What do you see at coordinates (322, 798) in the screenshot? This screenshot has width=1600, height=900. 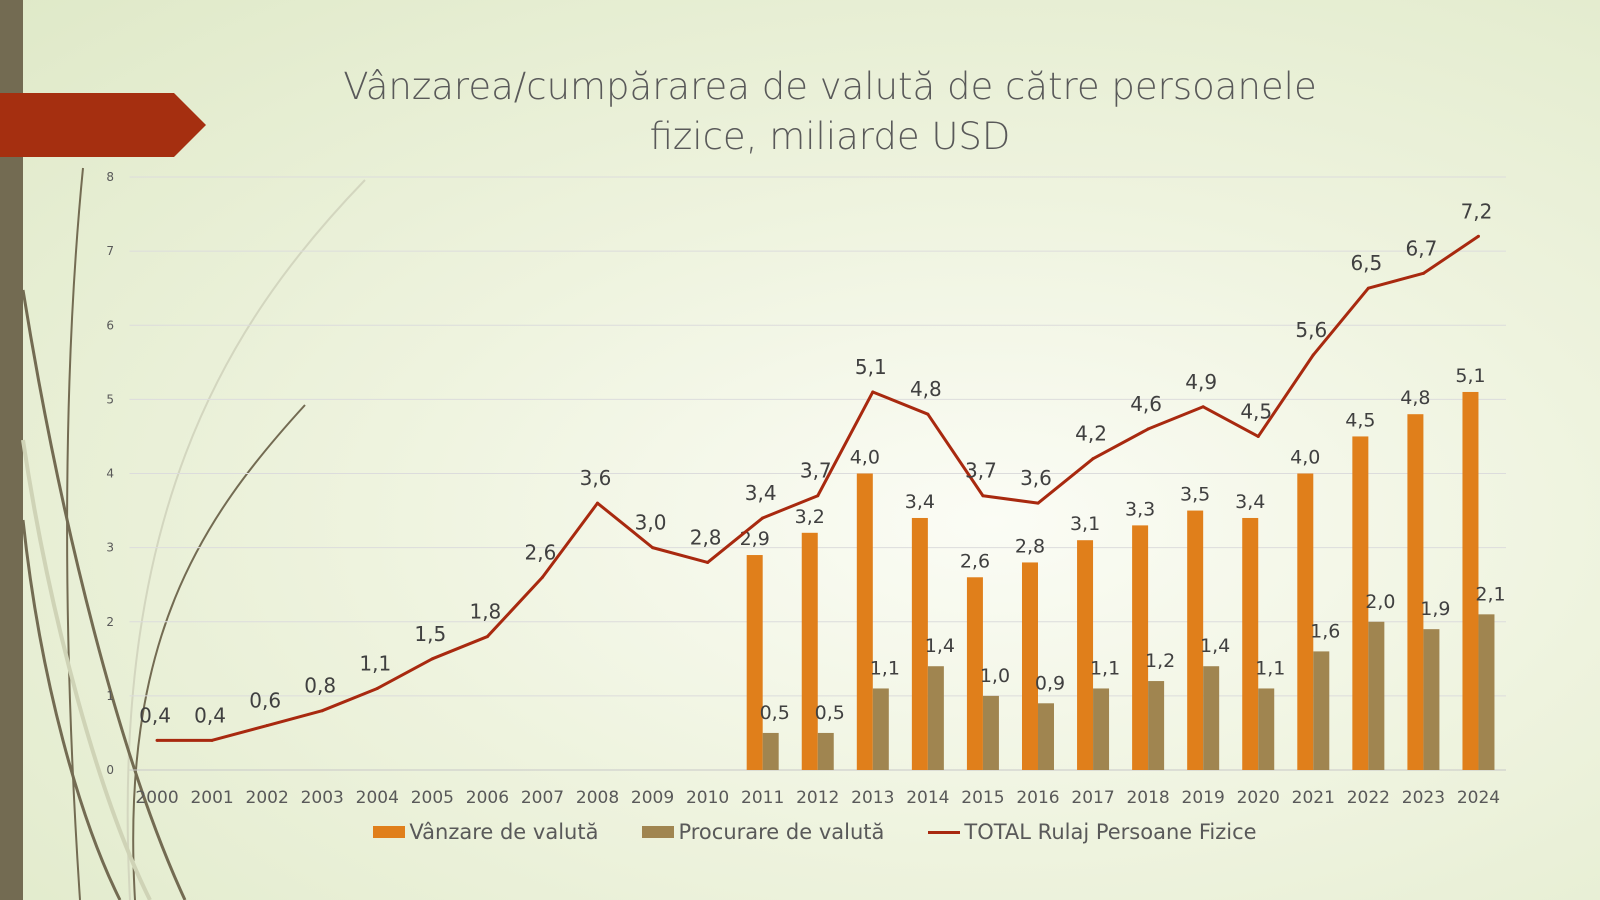 I see `x-tick-label: 2003` at bounding box center [322, 798].